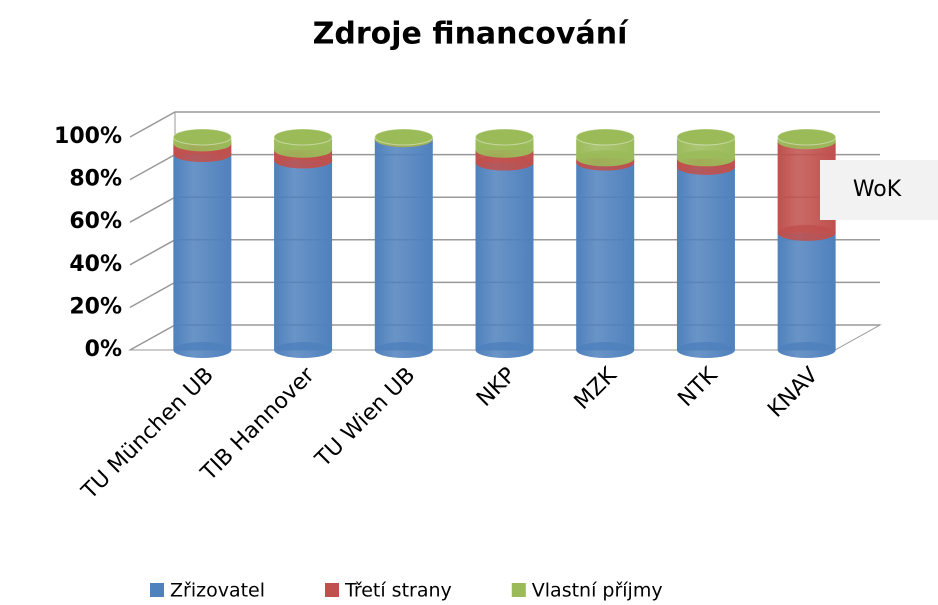  I want to click on x-tick-label: NKP, so click(496, 387).